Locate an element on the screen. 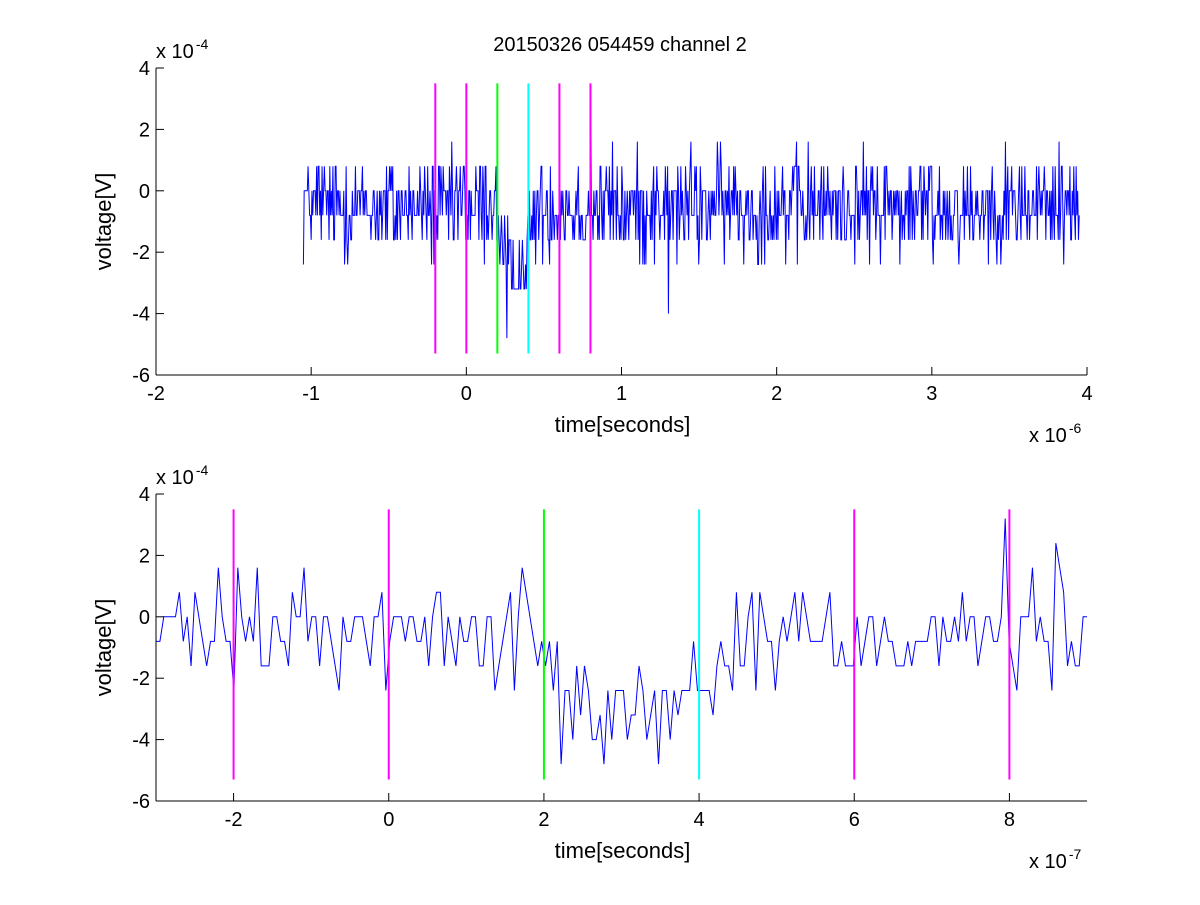  top-y-exponent-label: x 10 -4 is located at coordinates (182, 49).